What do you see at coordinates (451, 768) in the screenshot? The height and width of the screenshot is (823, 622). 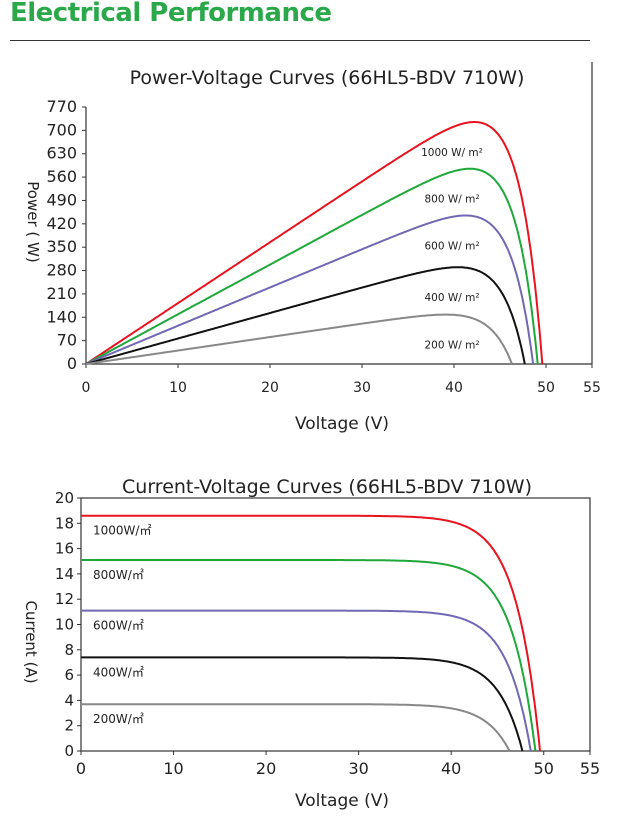 I see `iv-x-tick-label: 40` at bounding box center [451, 768].